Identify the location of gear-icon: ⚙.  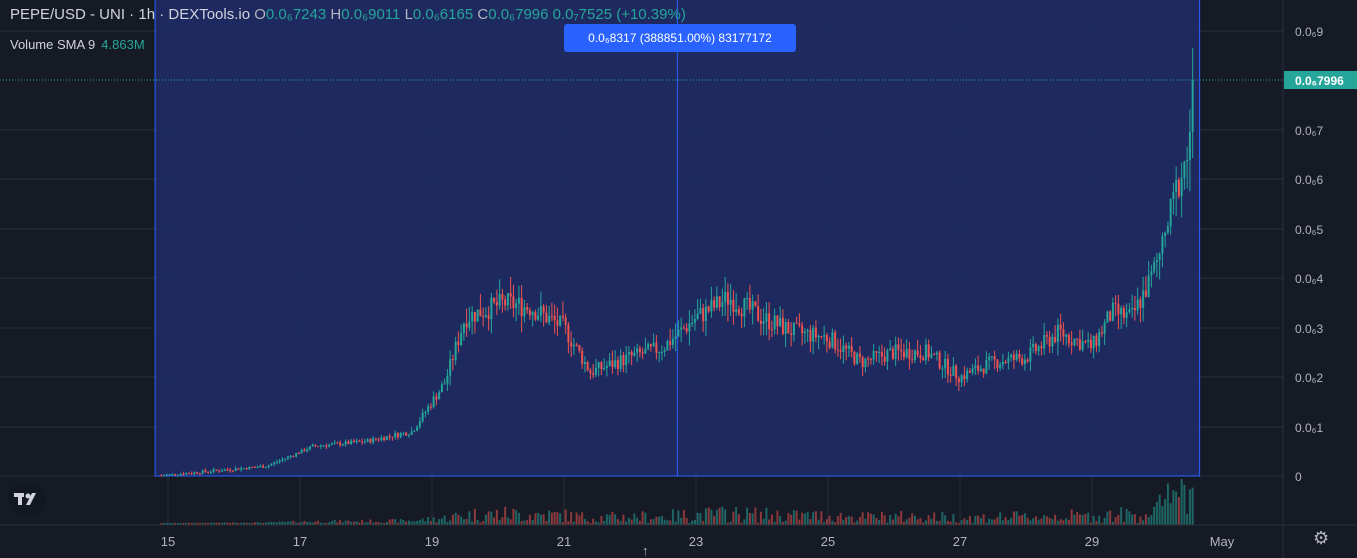
(1321, 538).